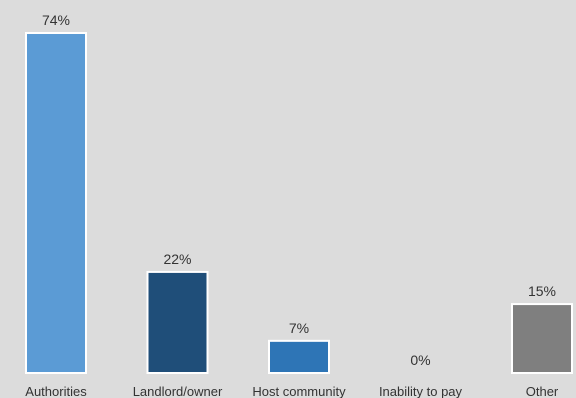 The width and height of the screenshot is (576, 398). Describe the element at coordinates (177, 322) in the screenshot. I see `bar-landlord-owner` at that location.